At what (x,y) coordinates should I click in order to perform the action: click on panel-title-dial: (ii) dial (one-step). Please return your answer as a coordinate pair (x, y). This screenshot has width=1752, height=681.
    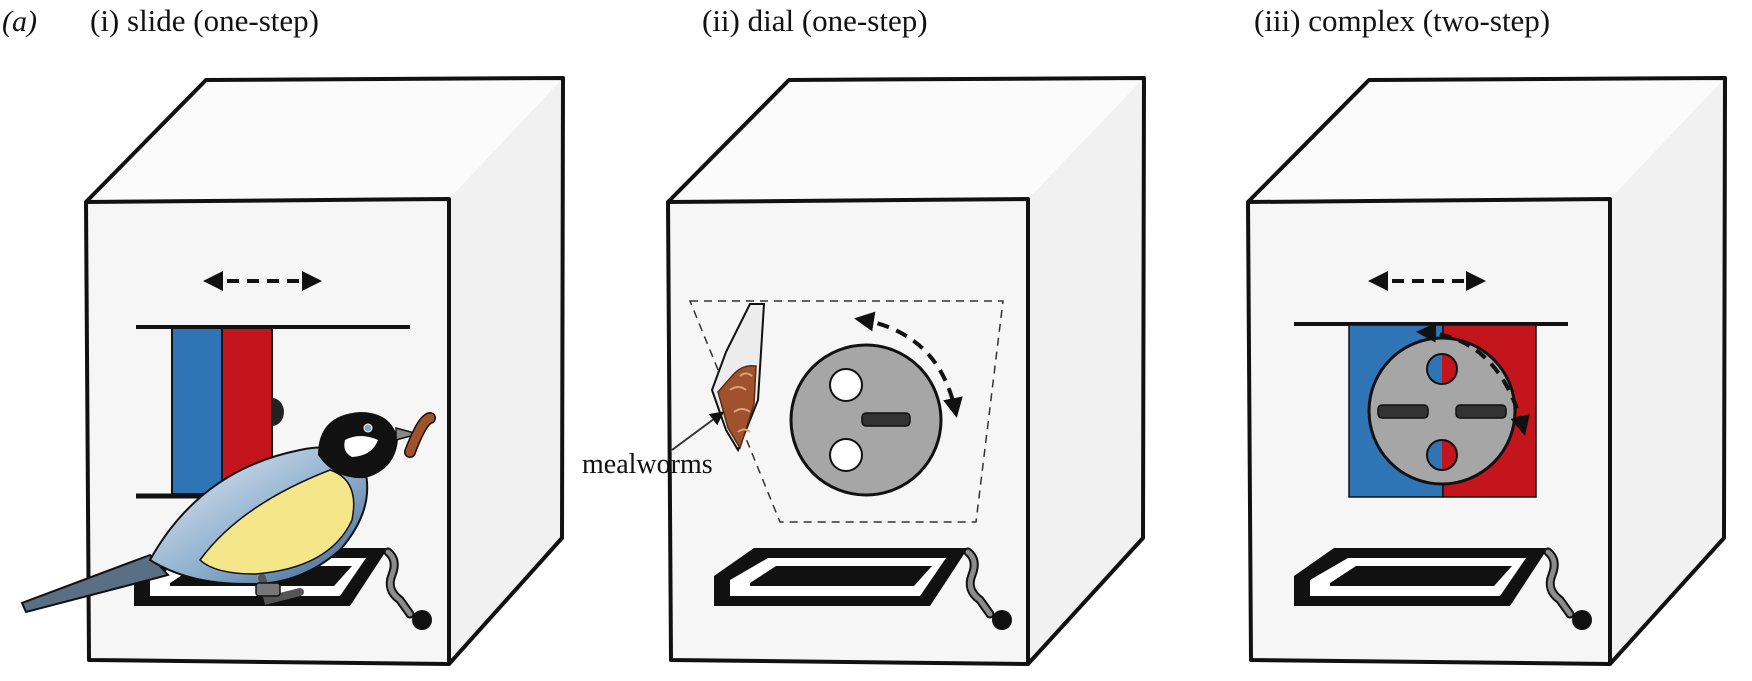
    Looking at the image, I should click on (815, 20).